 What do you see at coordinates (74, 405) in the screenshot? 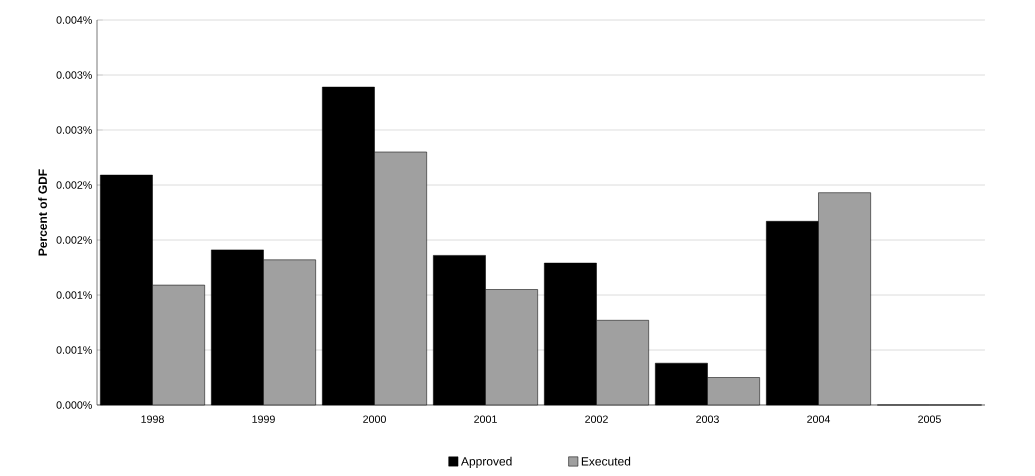
I see `y-tick-label: 0.000%` at bounding box center [74, 405].